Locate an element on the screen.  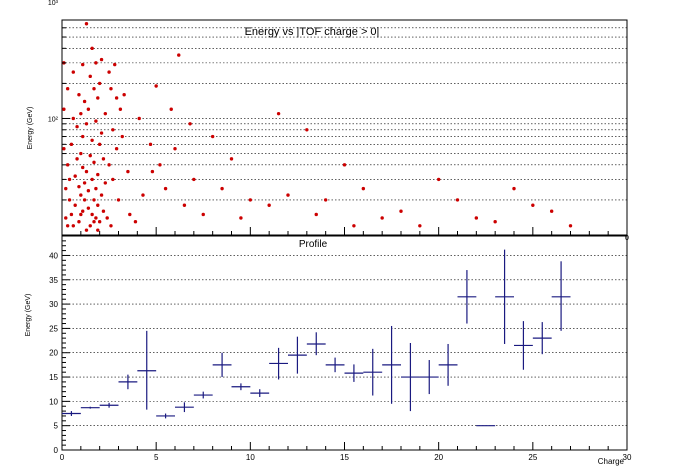
profile-x-tick-label: 30 is located at coordinates (627, 457).